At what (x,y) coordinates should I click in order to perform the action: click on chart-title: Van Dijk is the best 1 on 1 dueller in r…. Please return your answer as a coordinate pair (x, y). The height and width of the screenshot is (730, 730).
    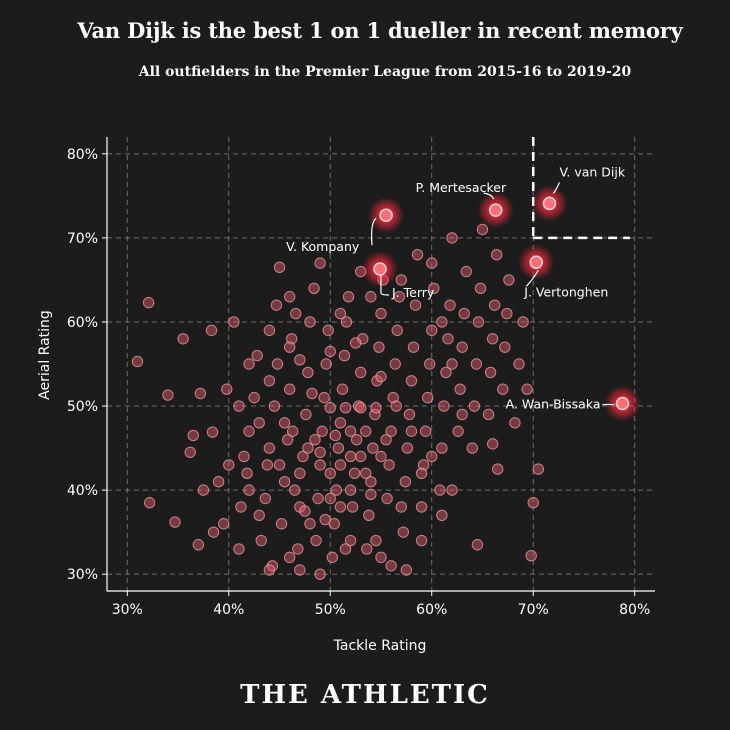
    Looking at the image, I should click on (380, 30).